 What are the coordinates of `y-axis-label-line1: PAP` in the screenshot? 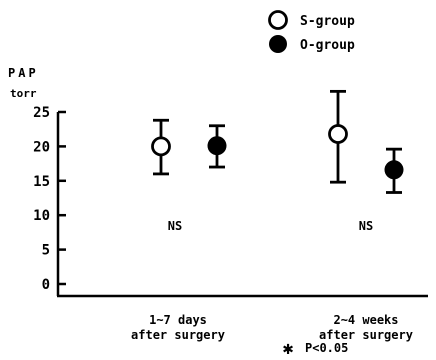 It's located at (23, 73).